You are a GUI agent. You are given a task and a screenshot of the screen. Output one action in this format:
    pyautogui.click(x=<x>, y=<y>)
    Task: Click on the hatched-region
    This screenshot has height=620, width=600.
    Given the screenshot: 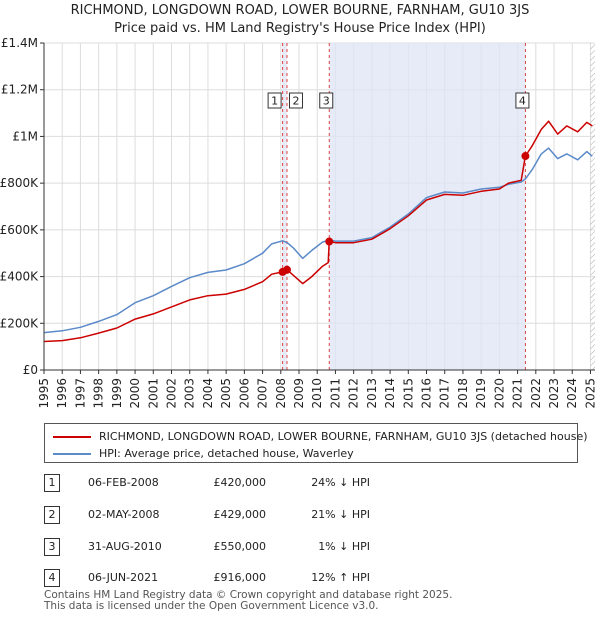 What is the action you would take?
    pyautogui.click(x=592, y=206)
    